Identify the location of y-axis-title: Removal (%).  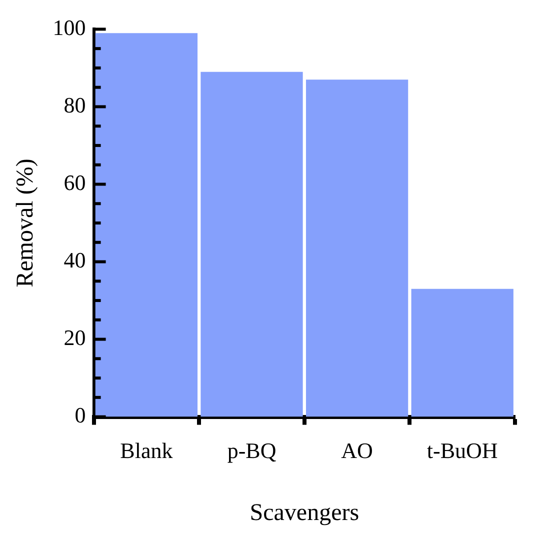
(25, 223).